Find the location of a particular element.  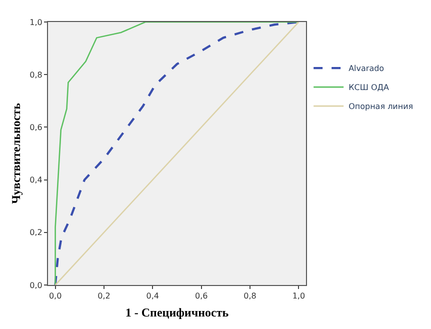

y-tick-label: 0,8 is located at coordinates (36, 75).